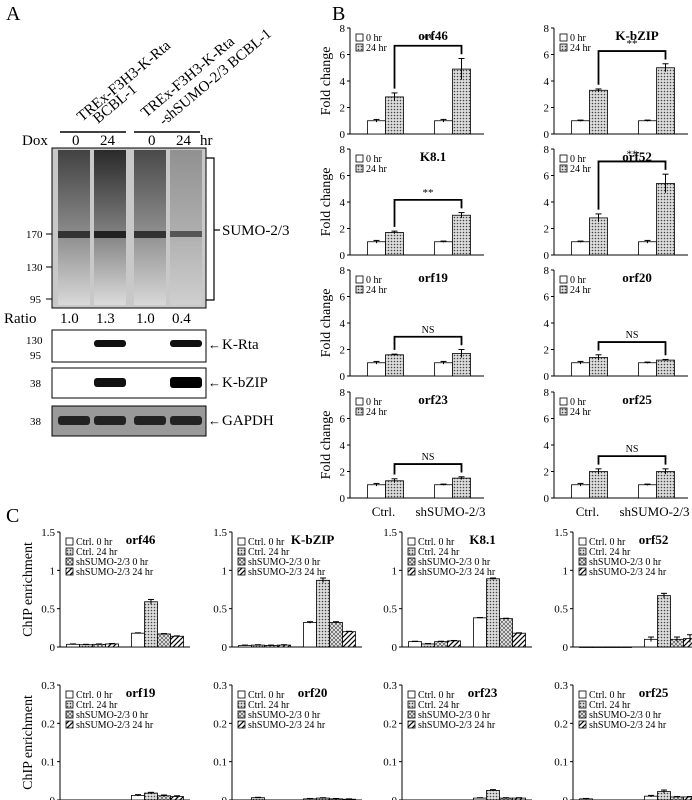  I want to click on kbzip-arrow-icon: ←, so click(214, 382).